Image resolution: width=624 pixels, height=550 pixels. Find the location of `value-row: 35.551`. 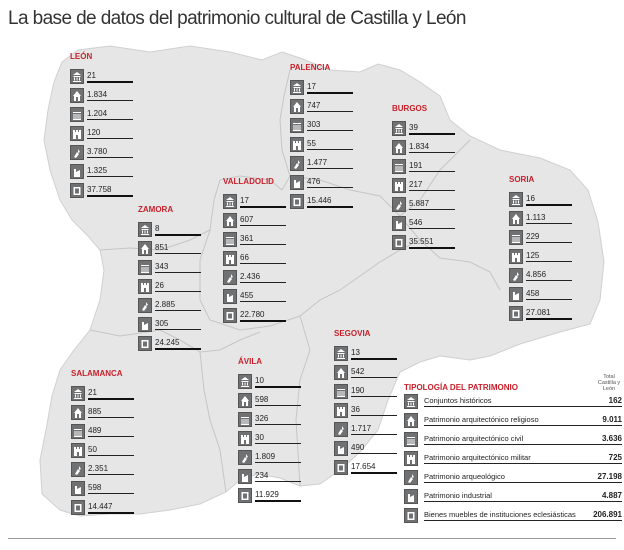

value-row: 35.551 is located at coordinates (423, 242).